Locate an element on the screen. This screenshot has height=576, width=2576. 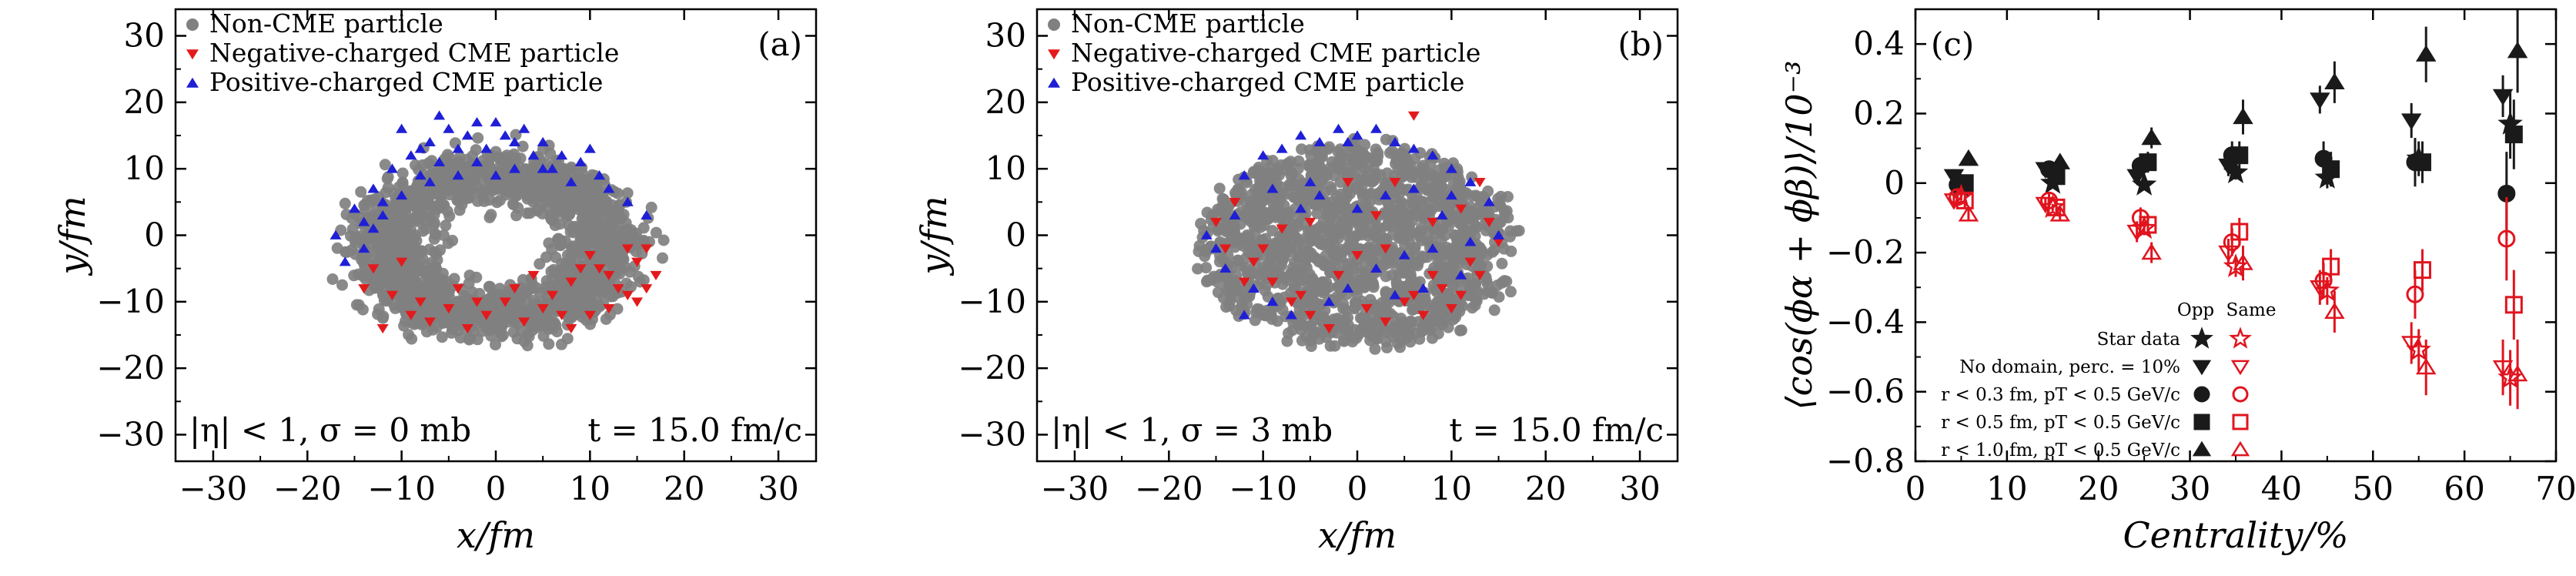
annotation-left: |η| < 1, σ = 0 mb is located at coordinates (330, 430).